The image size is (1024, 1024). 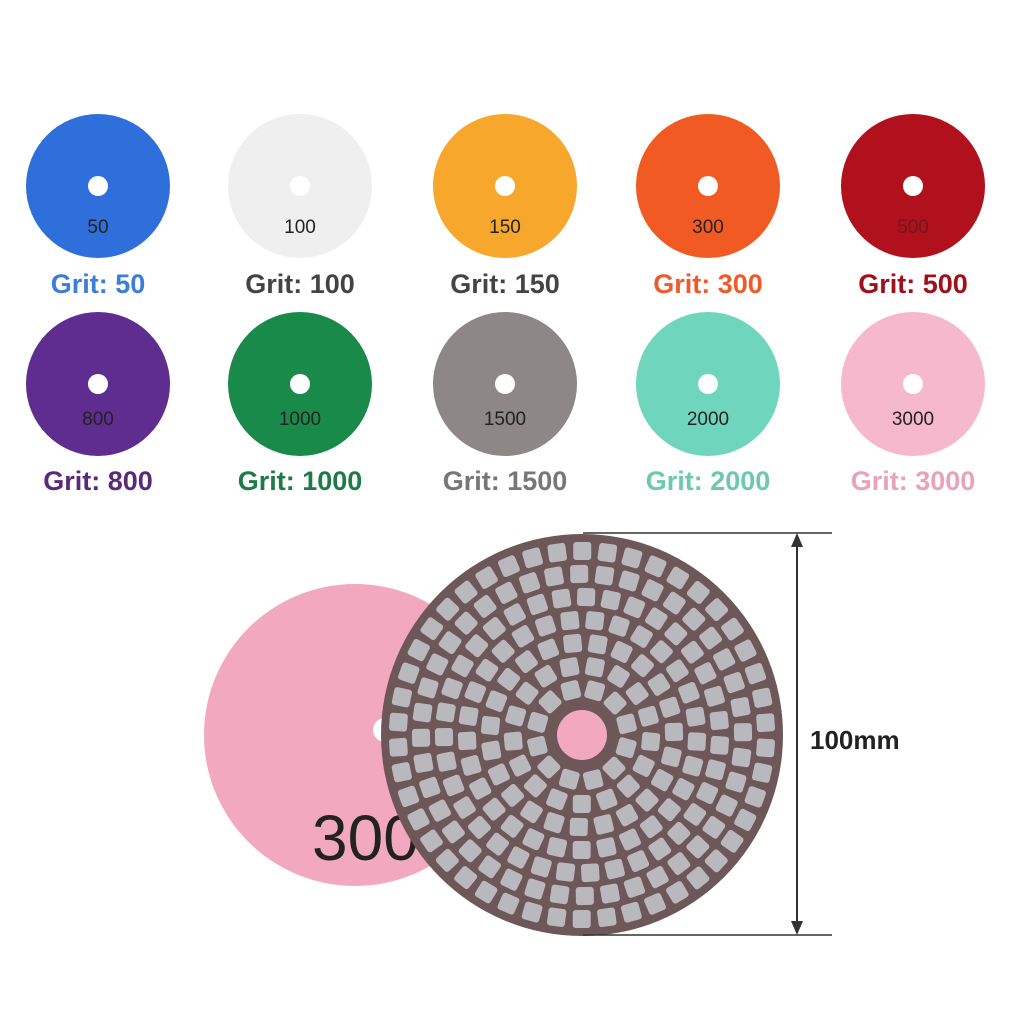 What do you see at coordinates (708, 227) in the screenshot?
I see `pad-number: 300` at bounding box center [708, 227].